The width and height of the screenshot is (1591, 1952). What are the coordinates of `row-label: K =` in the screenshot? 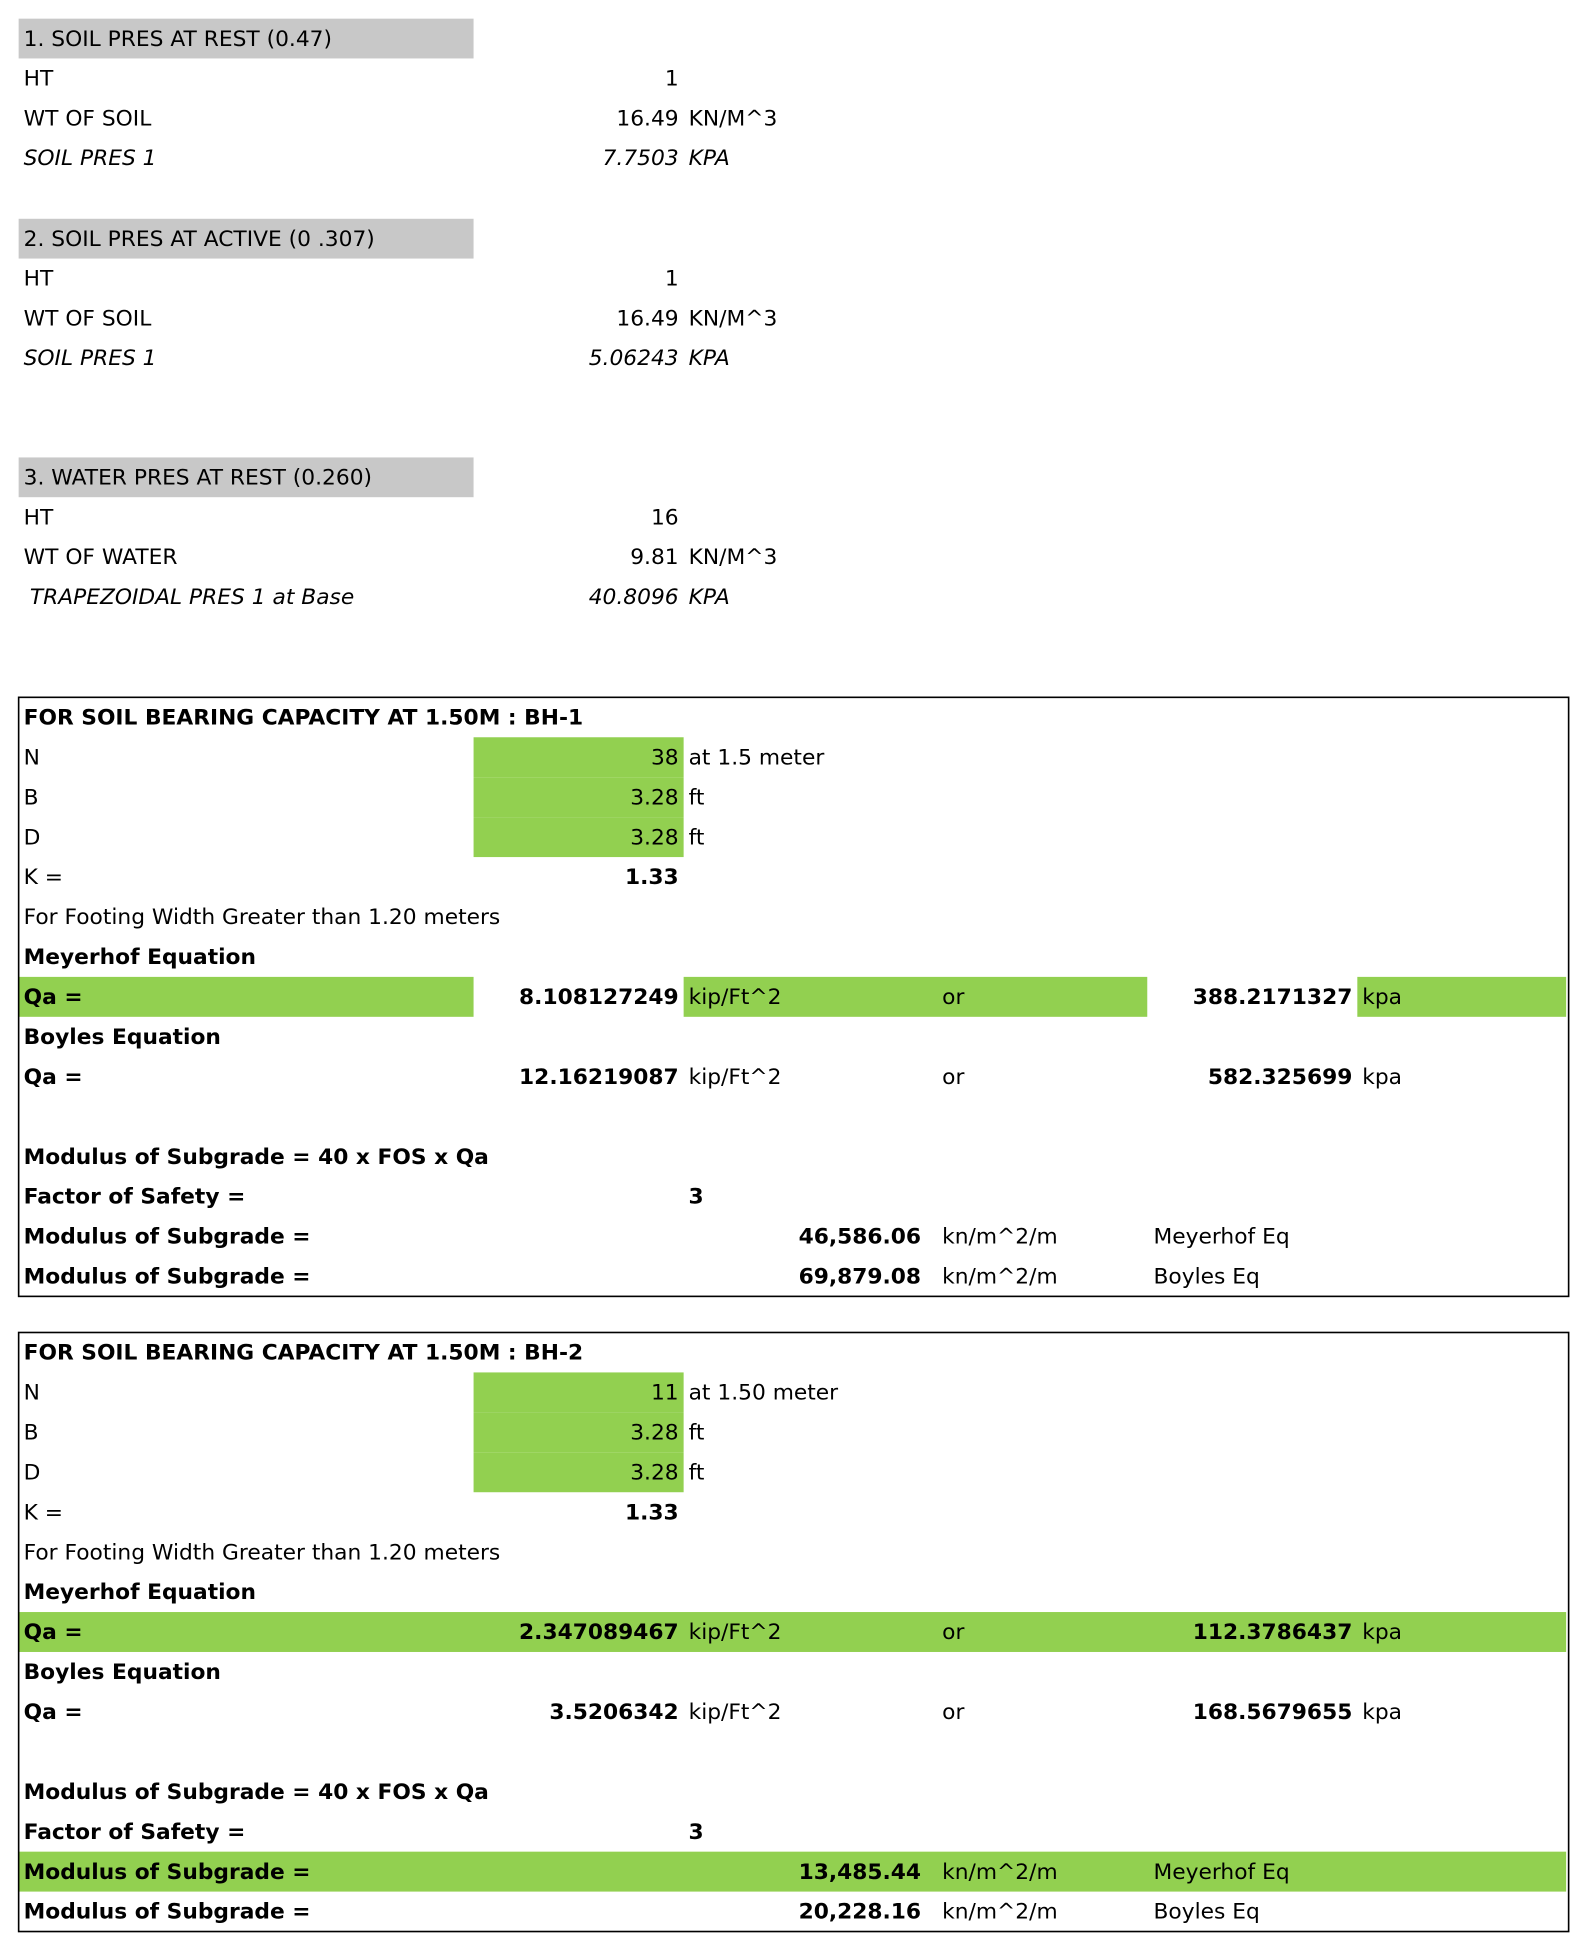 It's located at (43, 877).